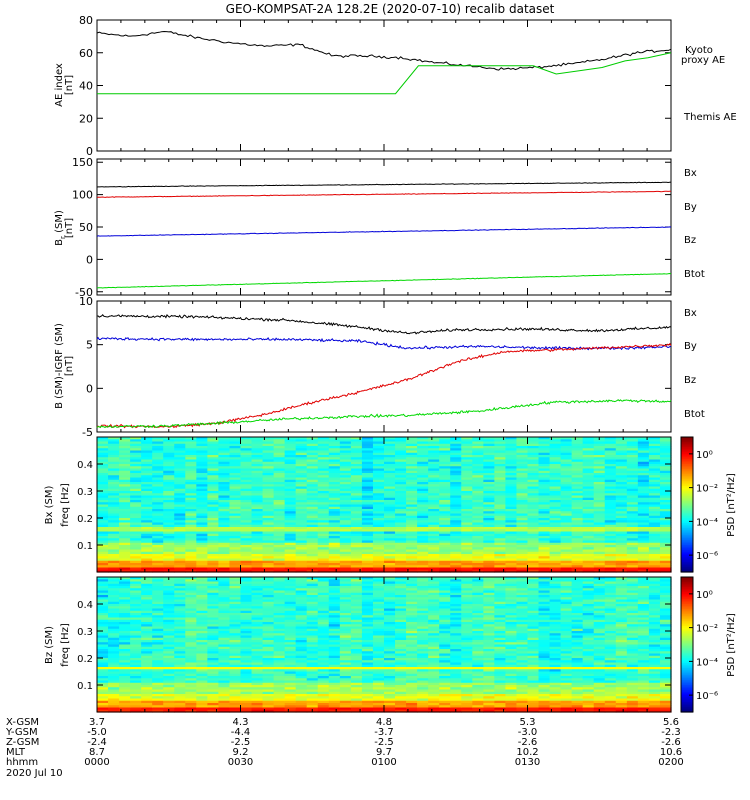  I want to click on ae-ytick-label: 60, so click(86, 53).